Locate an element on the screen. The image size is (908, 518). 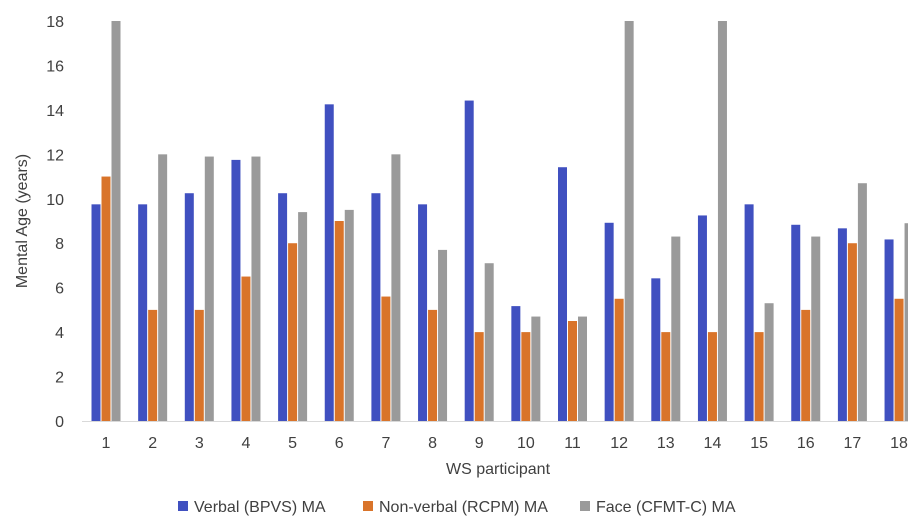
x-tick-label: 14 is located at coordinates (713, 443).